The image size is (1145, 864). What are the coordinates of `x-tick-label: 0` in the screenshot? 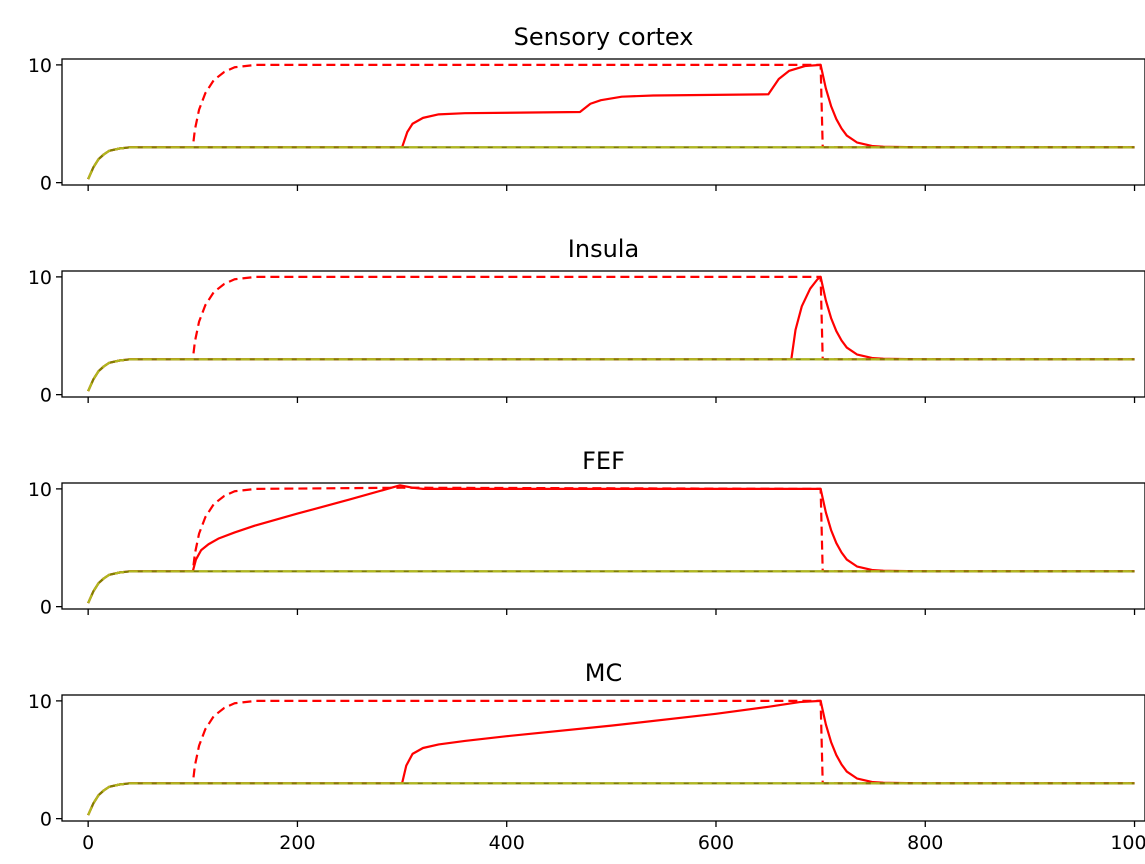 It's located at (88, 843).